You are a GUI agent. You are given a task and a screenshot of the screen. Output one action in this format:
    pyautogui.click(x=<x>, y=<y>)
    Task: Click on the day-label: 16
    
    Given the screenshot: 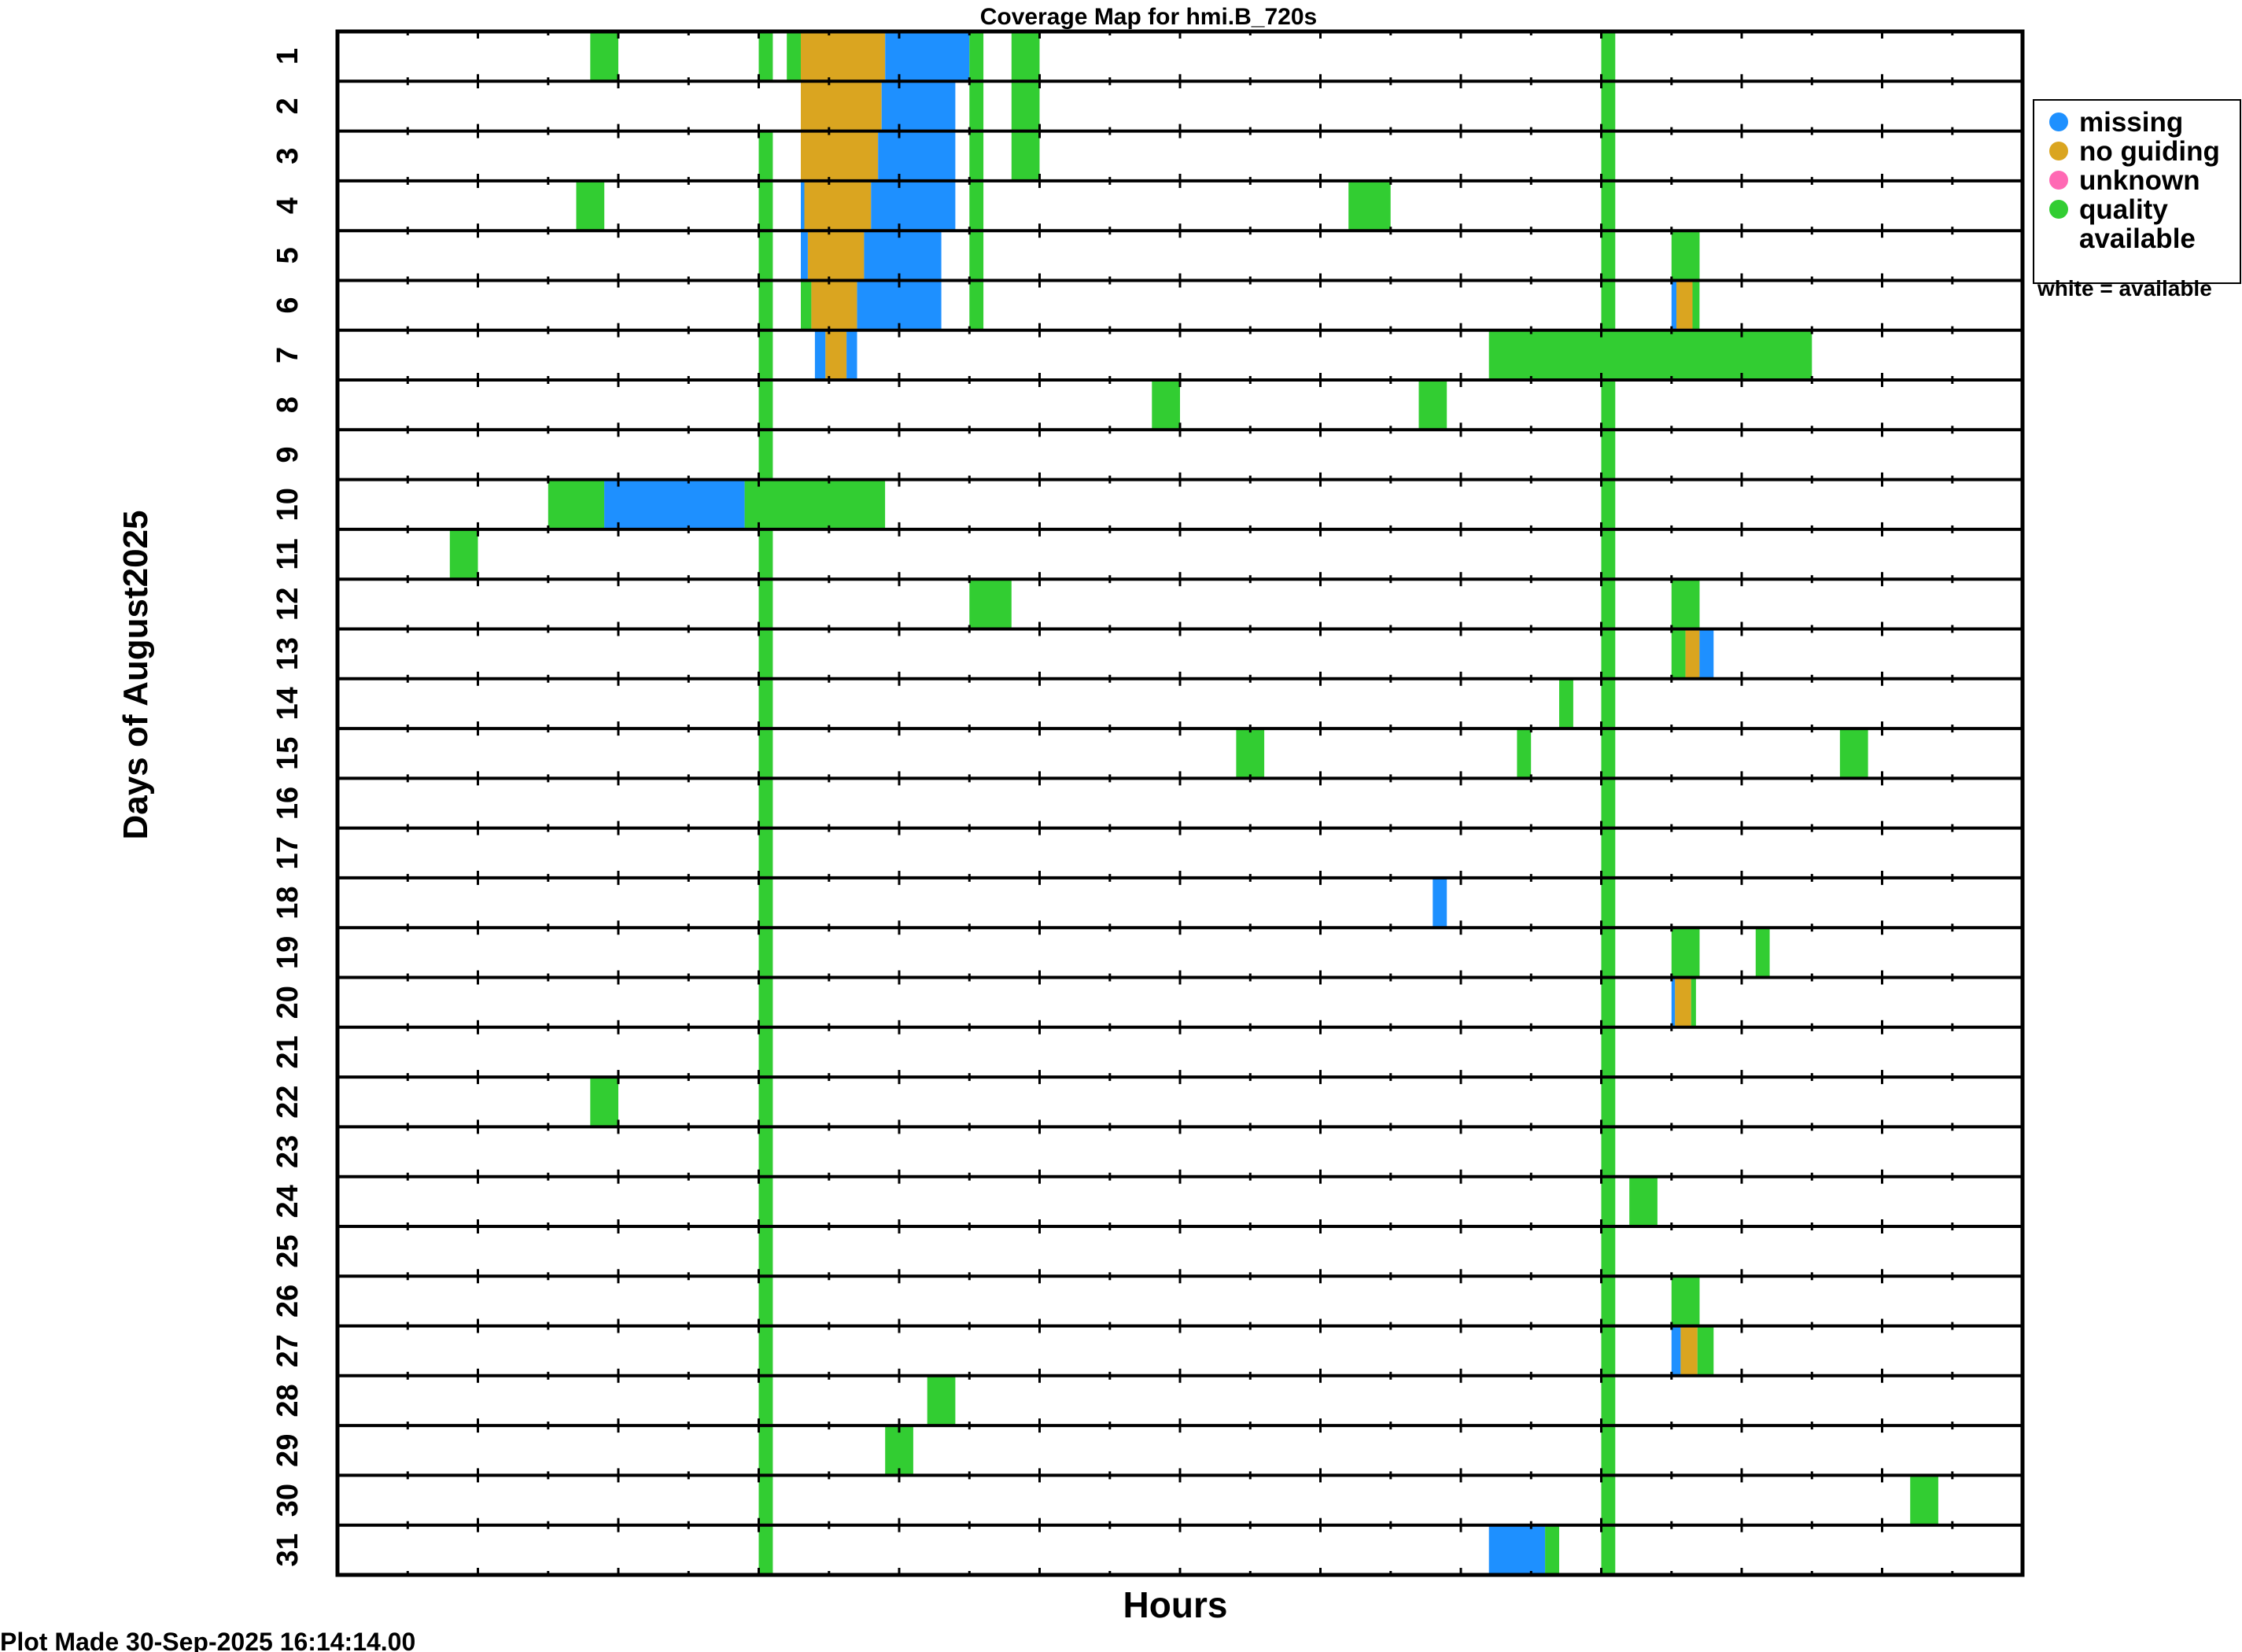 What is the action you would take?
    pyautogui.click(x=287, y=803)
    